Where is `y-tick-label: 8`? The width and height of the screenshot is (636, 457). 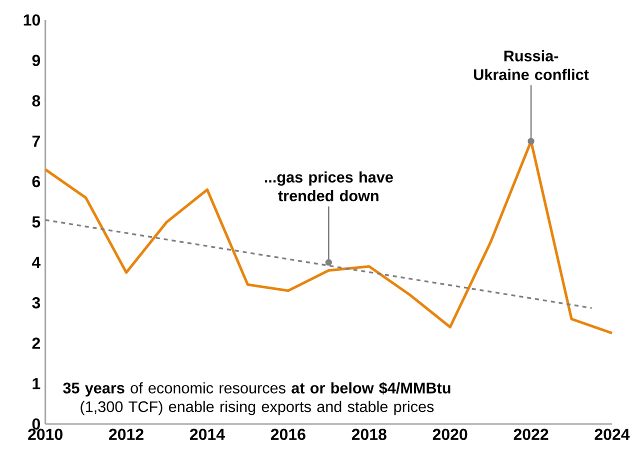
y-tick-label: 8 is located at coordinates (36, 100).